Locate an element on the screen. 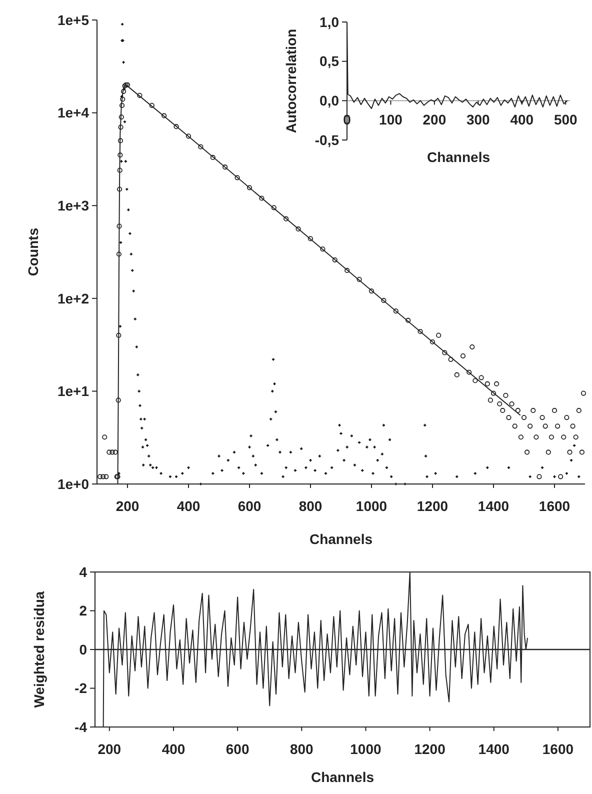 Image resolution: width=592 pixels, height=794 pixels. y-axis-title: Autocorrelation is located at coordinates (291, 81).